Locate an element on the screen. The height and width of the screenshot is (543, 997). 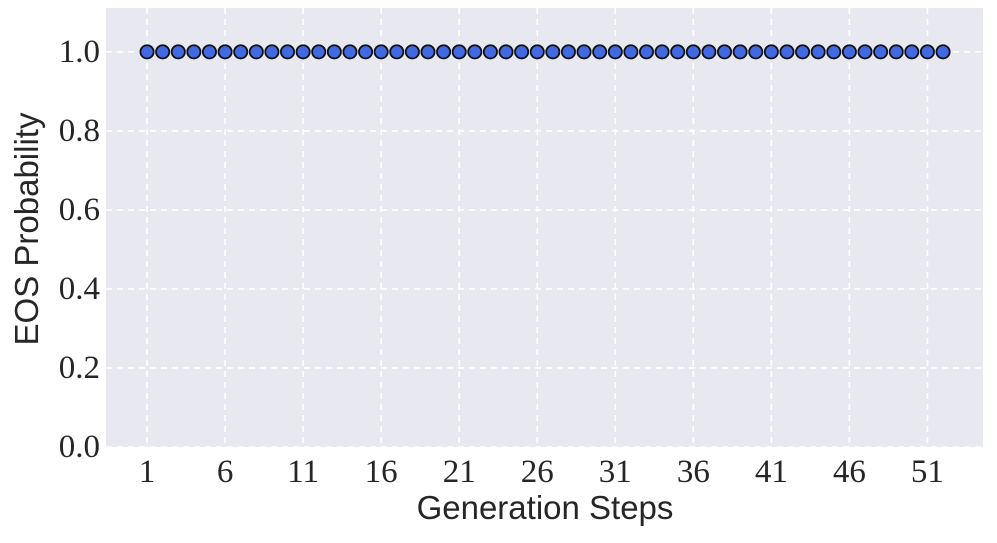
y-tick-label: 0.2 is located at coordinates (79, 368).